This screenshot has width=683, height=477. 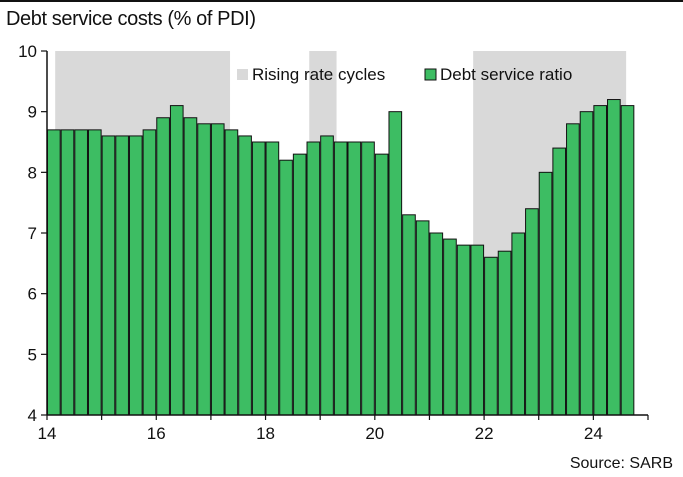 What do you see at coordinates (131, 19) in the screenshot?
I see `chart-title: Debt service costs (% of PDI)` at bounding box center [131, 19].